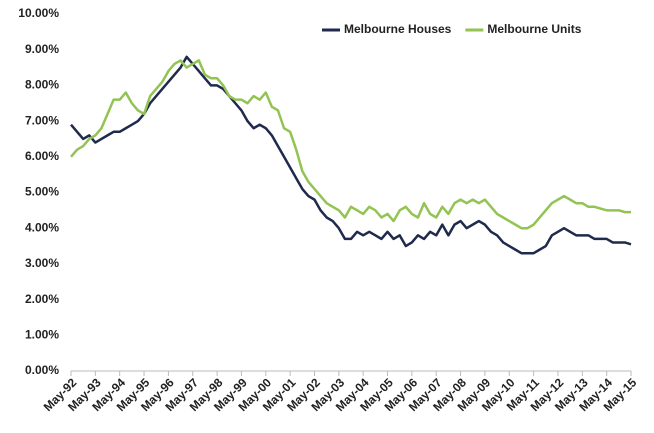 The height and width of the screenshot is (433, 654). Describe the element at coordinates (42, 49) in the screenshot. I see `y-tick-label: 9.00%` at that location.